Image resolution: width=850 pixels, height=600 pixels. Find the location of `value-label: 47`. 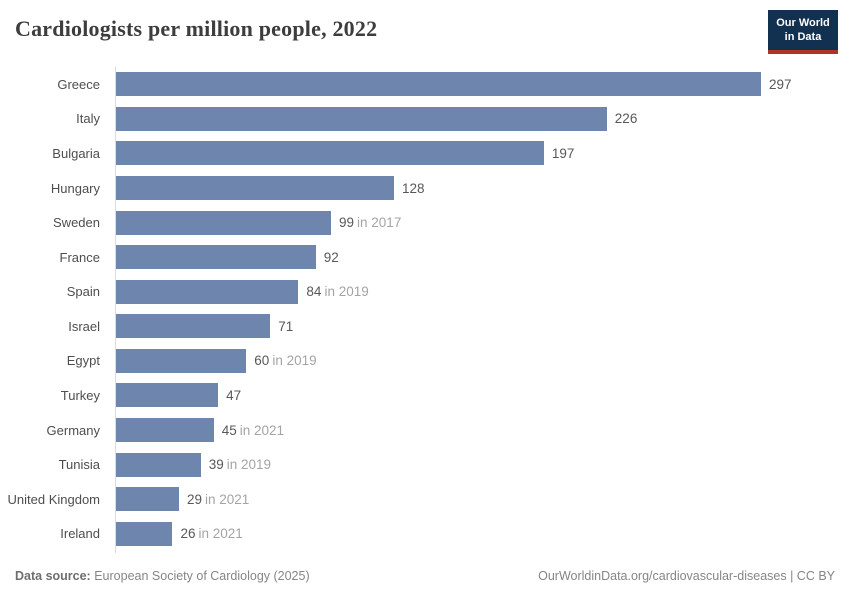

value-label: 47 is located at coordinates (234, 395).